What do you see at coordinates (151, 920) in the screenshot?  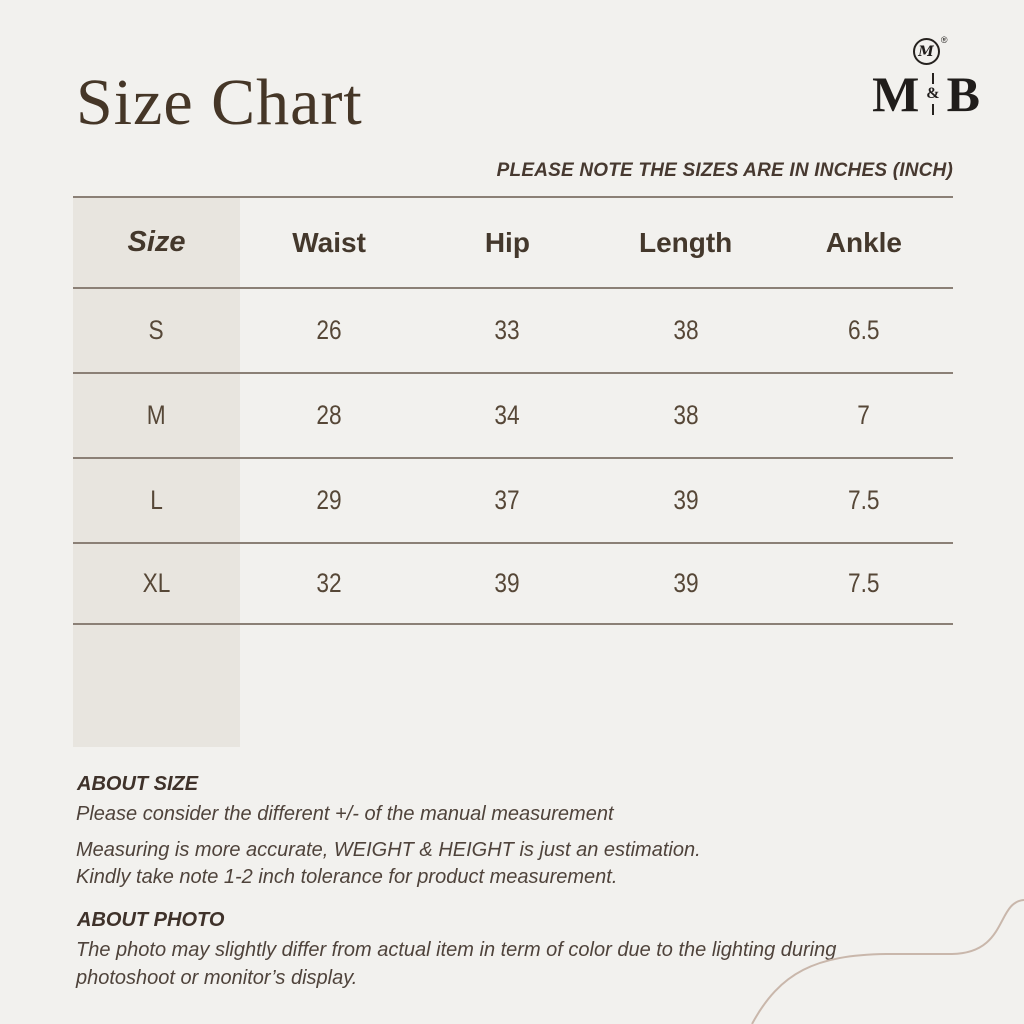 I see `about-photo-heading: ABOUT PHOTO` at bounding box center [151, 920].